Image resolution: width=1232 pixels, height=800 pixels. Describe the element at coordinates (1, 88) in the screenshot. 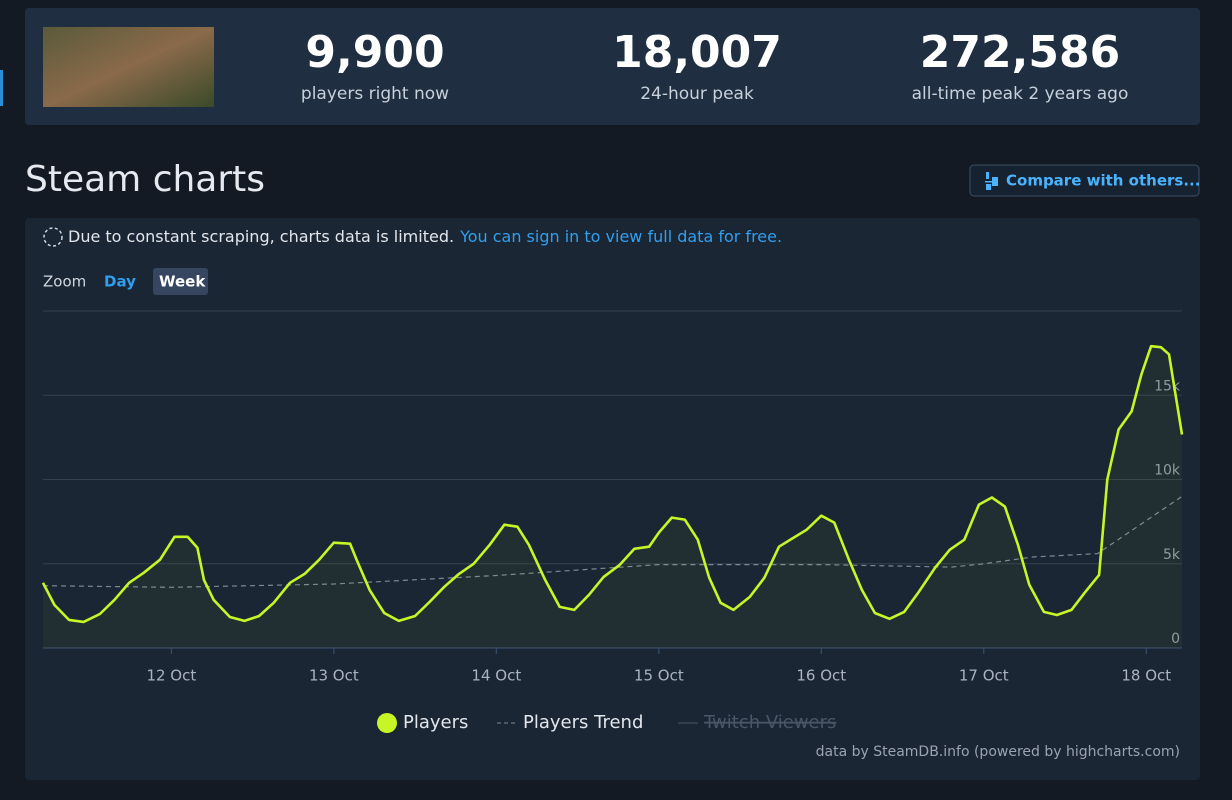

I see `edge-tab` at that location.